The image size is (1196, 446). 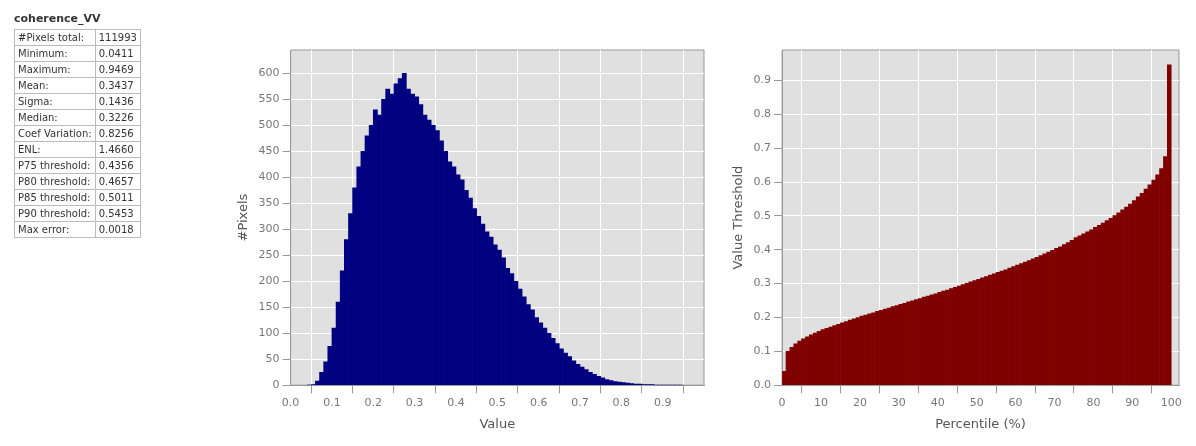 I want to click on x-tick-label: 60, so click(x=1015, y=402).